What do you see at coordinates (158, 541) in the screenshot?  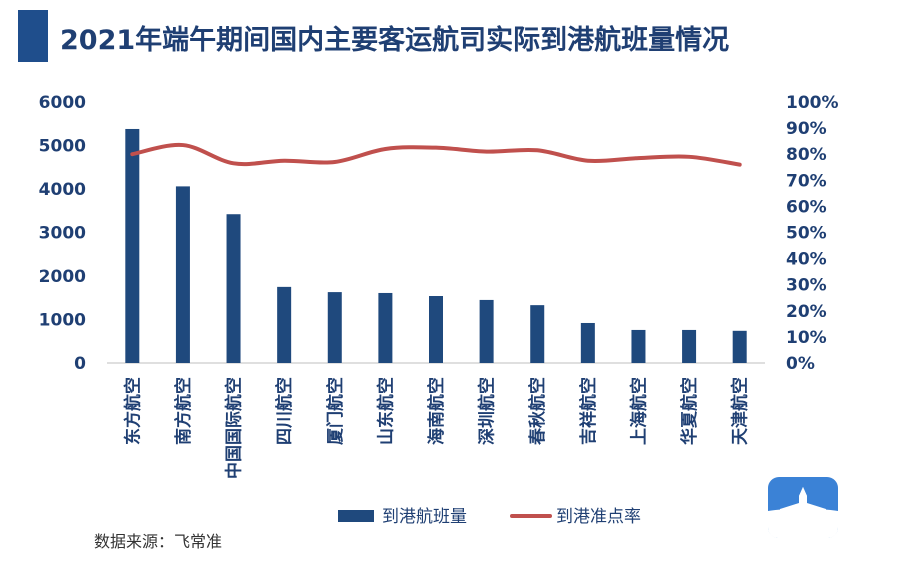 I see `source-note: 数据来源：飞常准` at bounding box center [158, 541].